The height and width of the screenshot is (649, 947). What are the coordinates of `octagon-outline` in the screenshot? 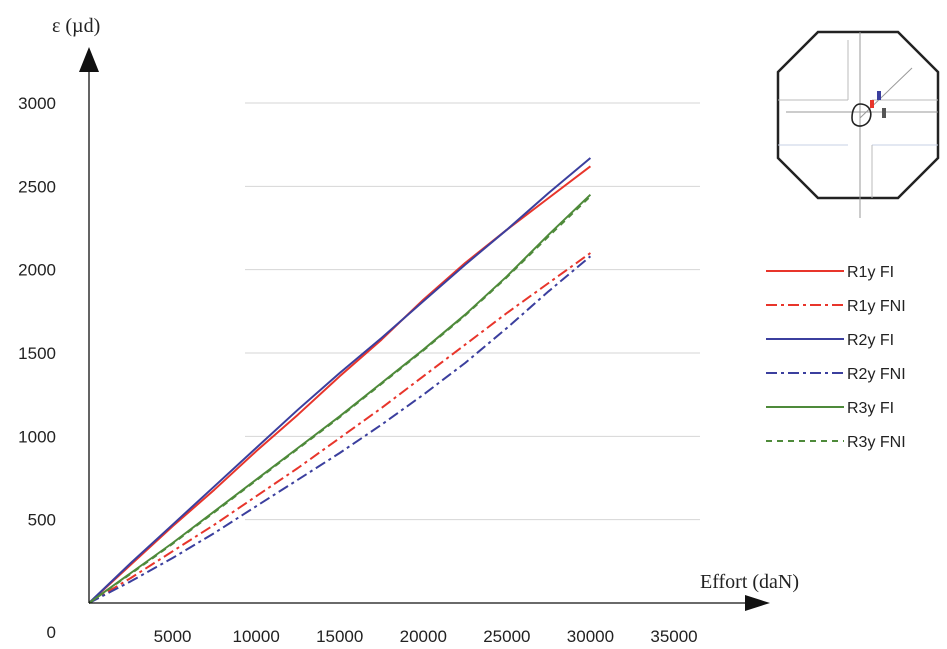 It's located at (858, 115).